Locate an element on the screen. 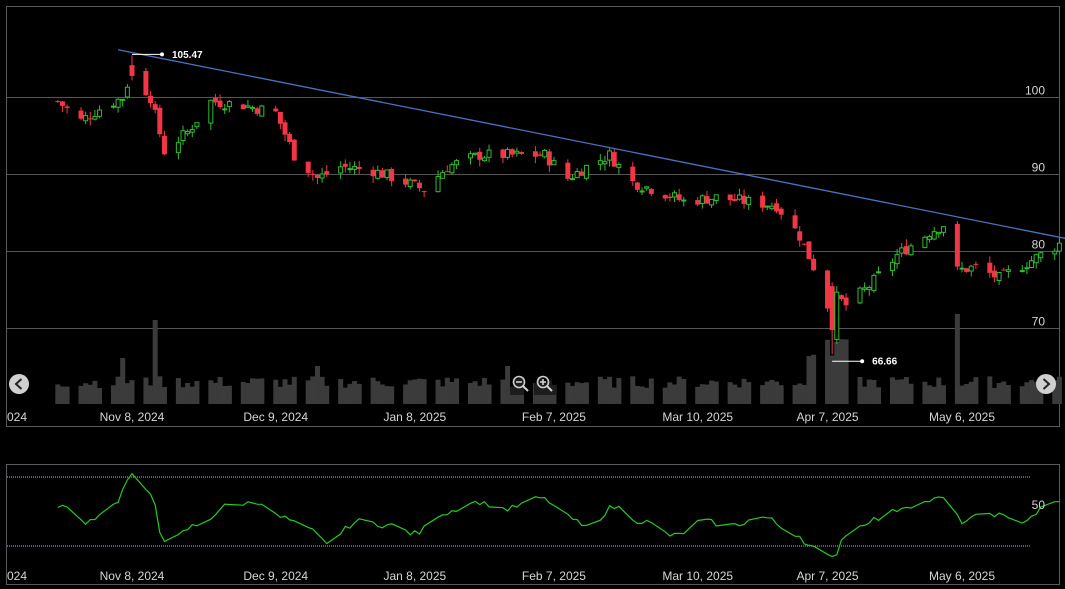  scroll-left-button is located at coordinates (19, 384).